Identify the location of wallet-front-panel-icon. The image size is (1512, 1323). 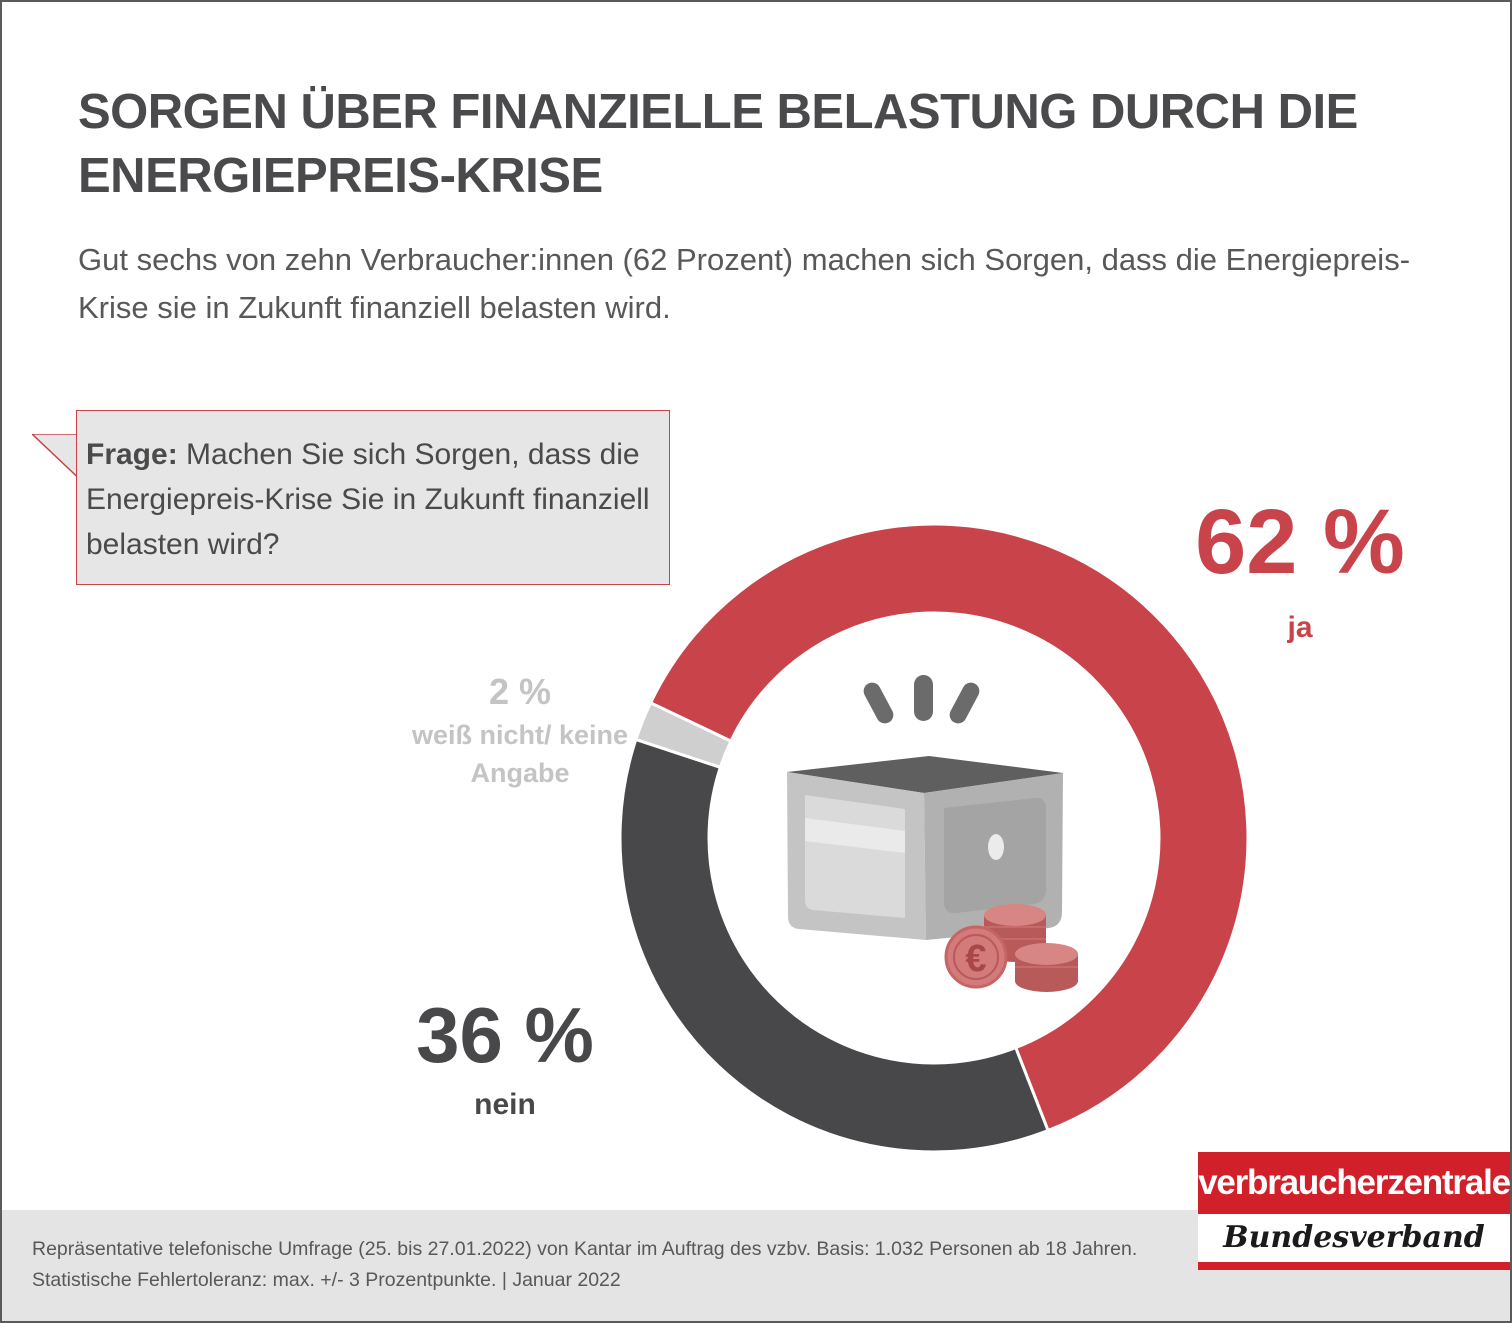
(855, 856).